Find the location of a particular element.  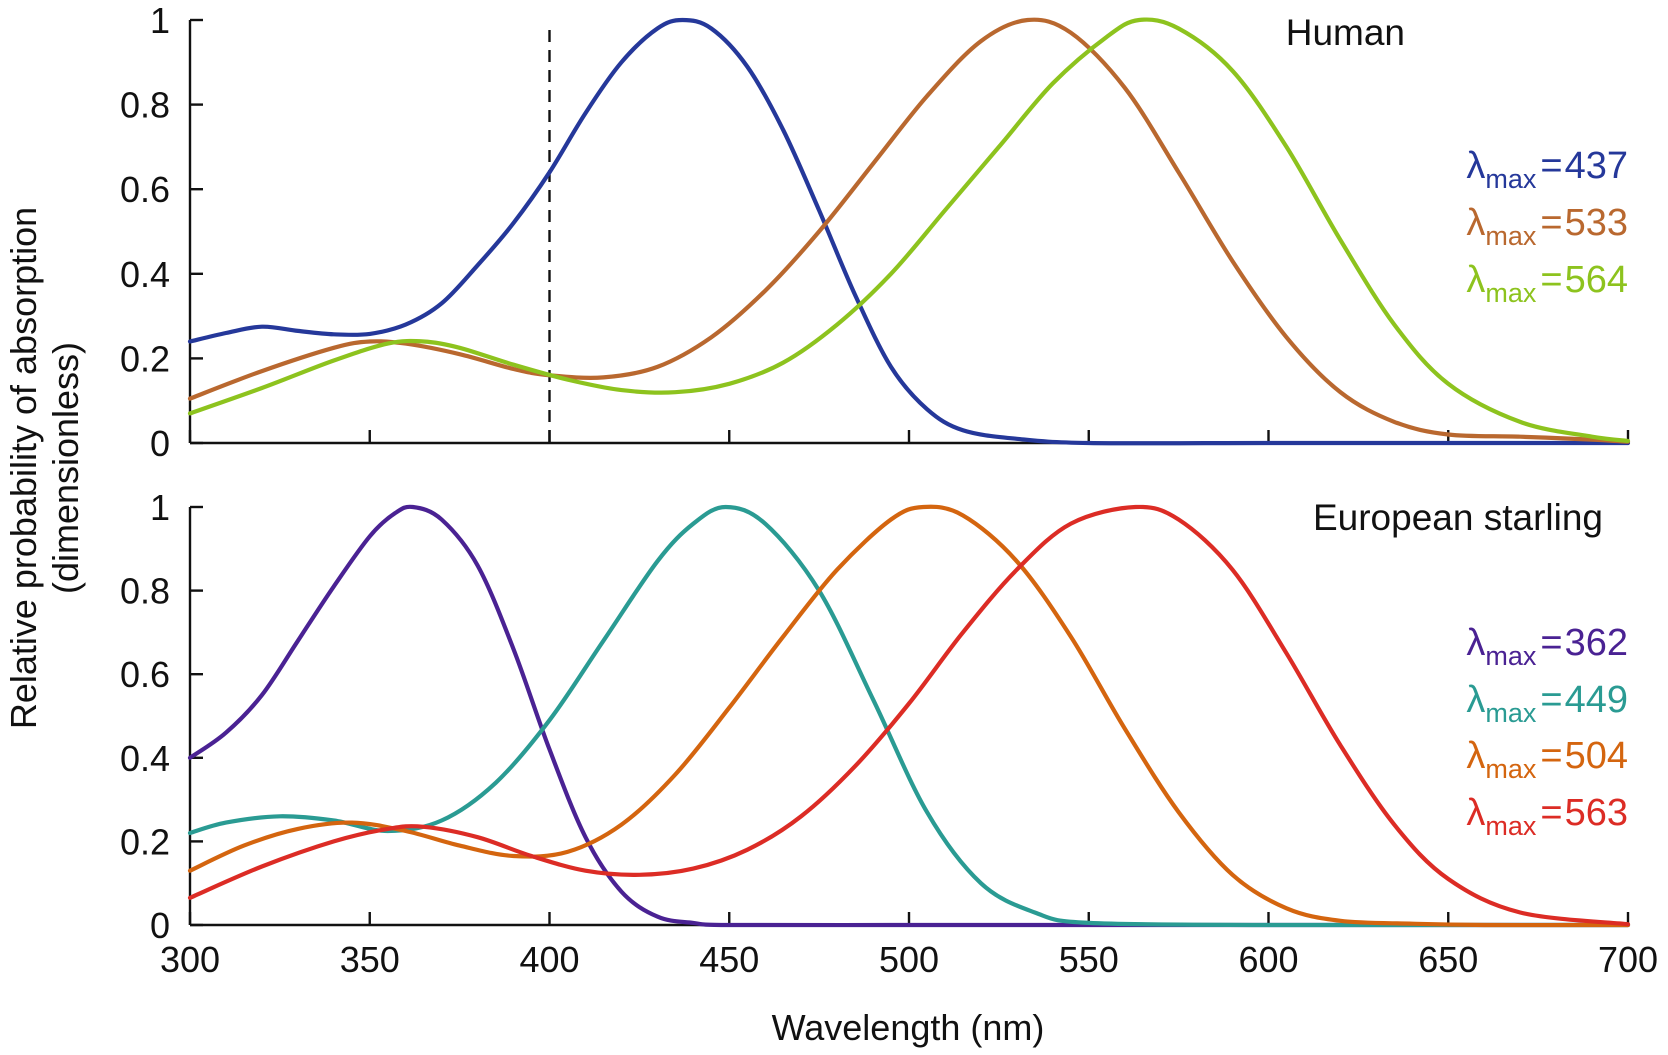

x-tick-label: 350 is located at coordinates (370, 959).